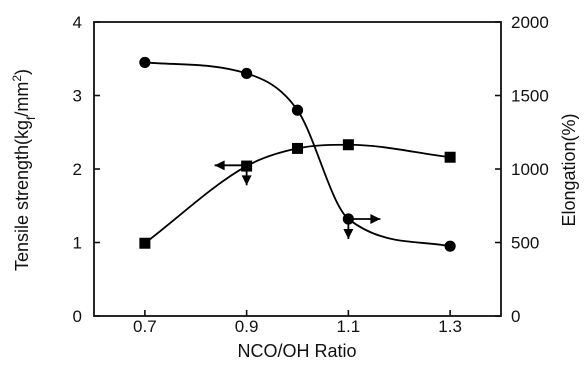  I want to click on right-axis-label: Elongation(%), so click(569, 169).